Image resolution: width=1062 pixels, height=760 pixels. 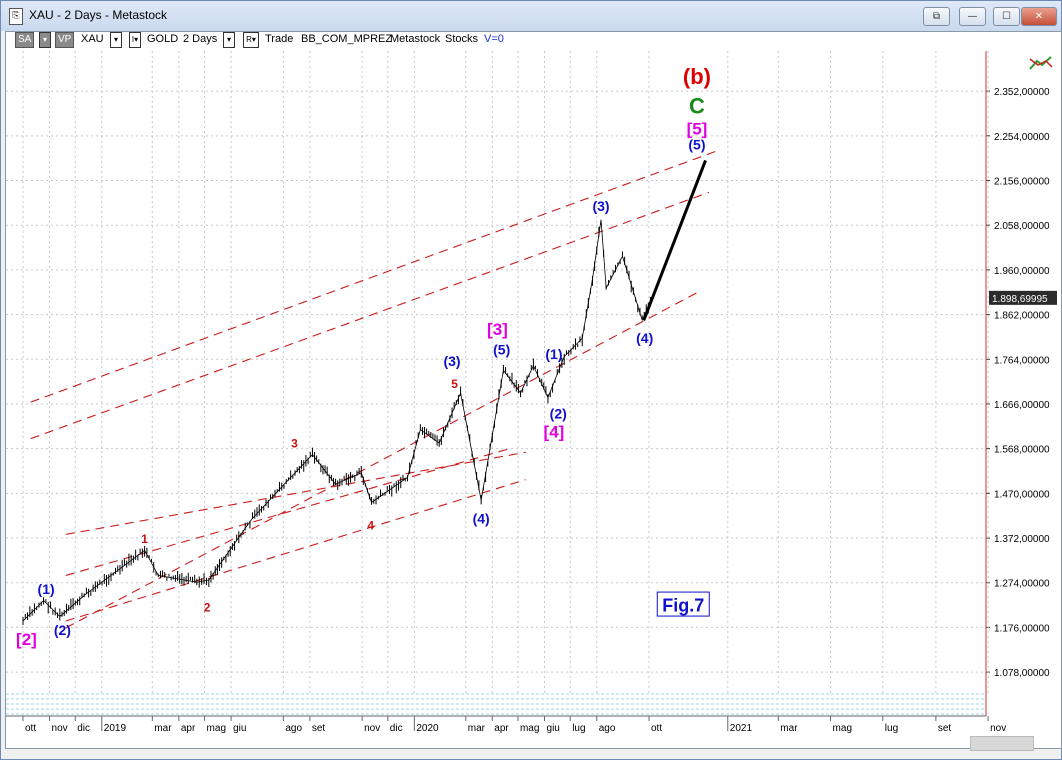 I want to click on wave-label: 2, so click(x=207, y=608).